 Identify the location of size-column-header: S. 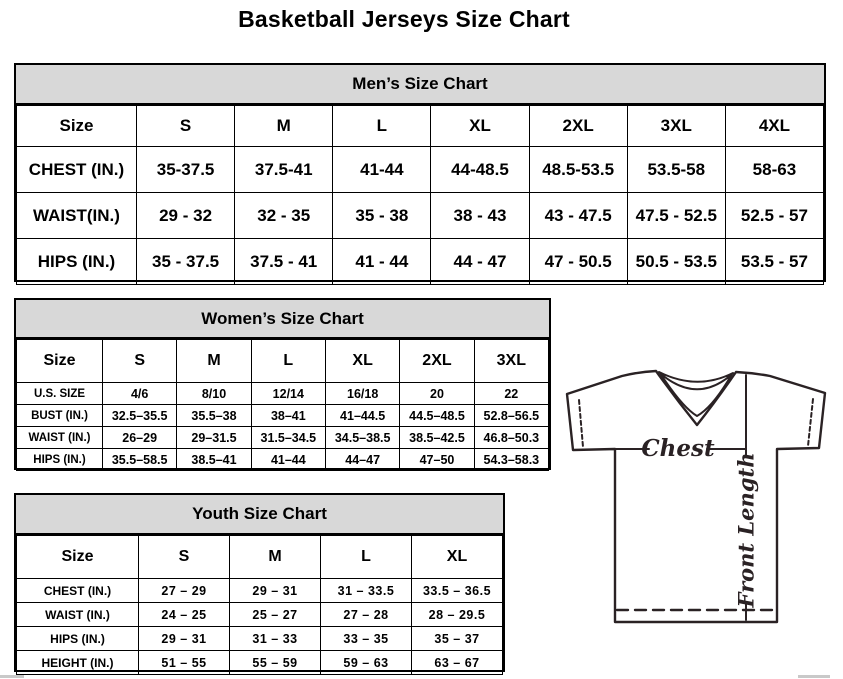
(184, 557).